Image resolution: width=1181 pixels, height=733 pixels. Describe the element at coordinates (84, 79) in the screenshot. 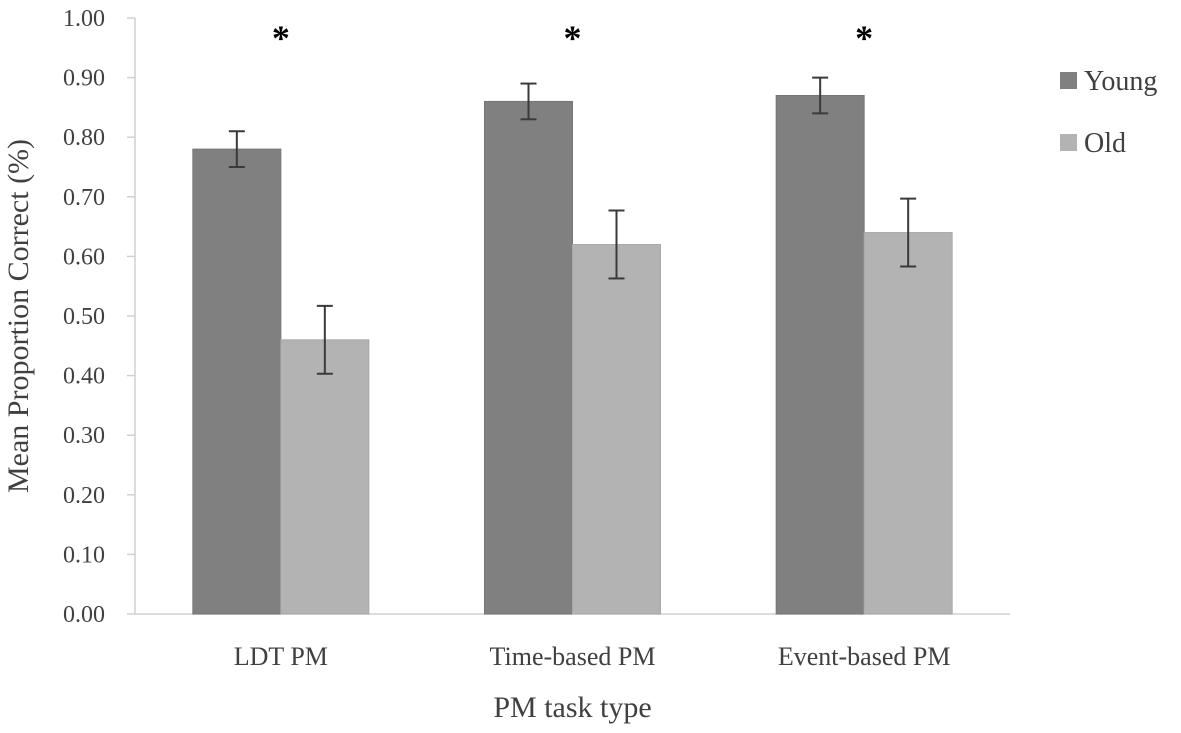

I see `y-tick-label: 0.90` at that location.